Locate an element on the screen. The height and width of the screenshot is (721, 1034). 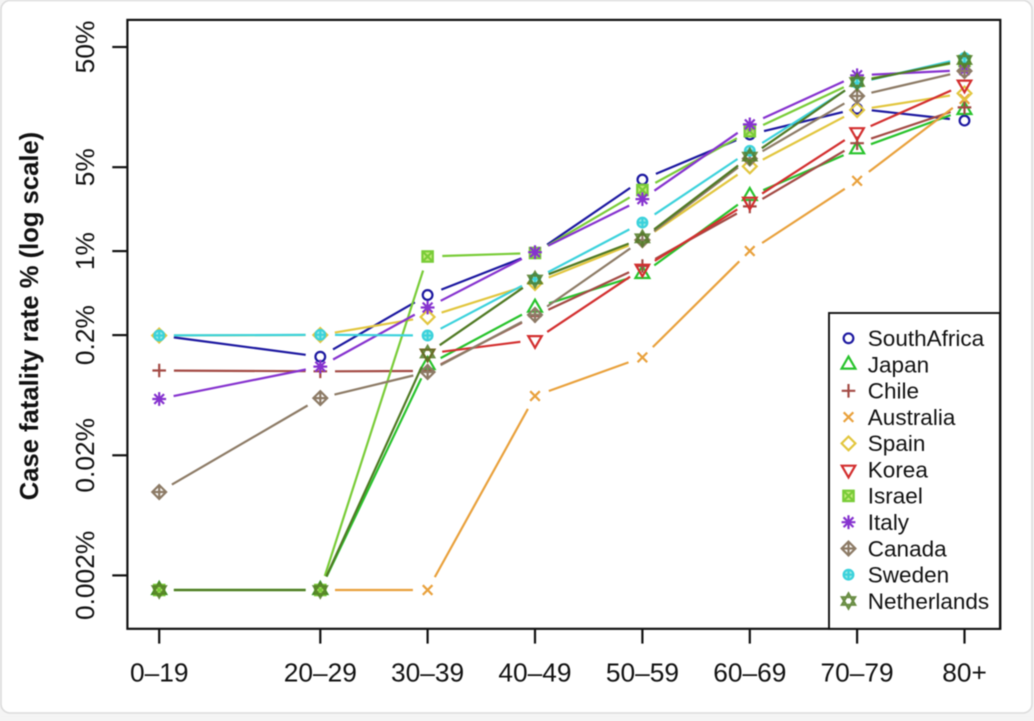
svg-text: 5% is located at coordinates (85, 167).